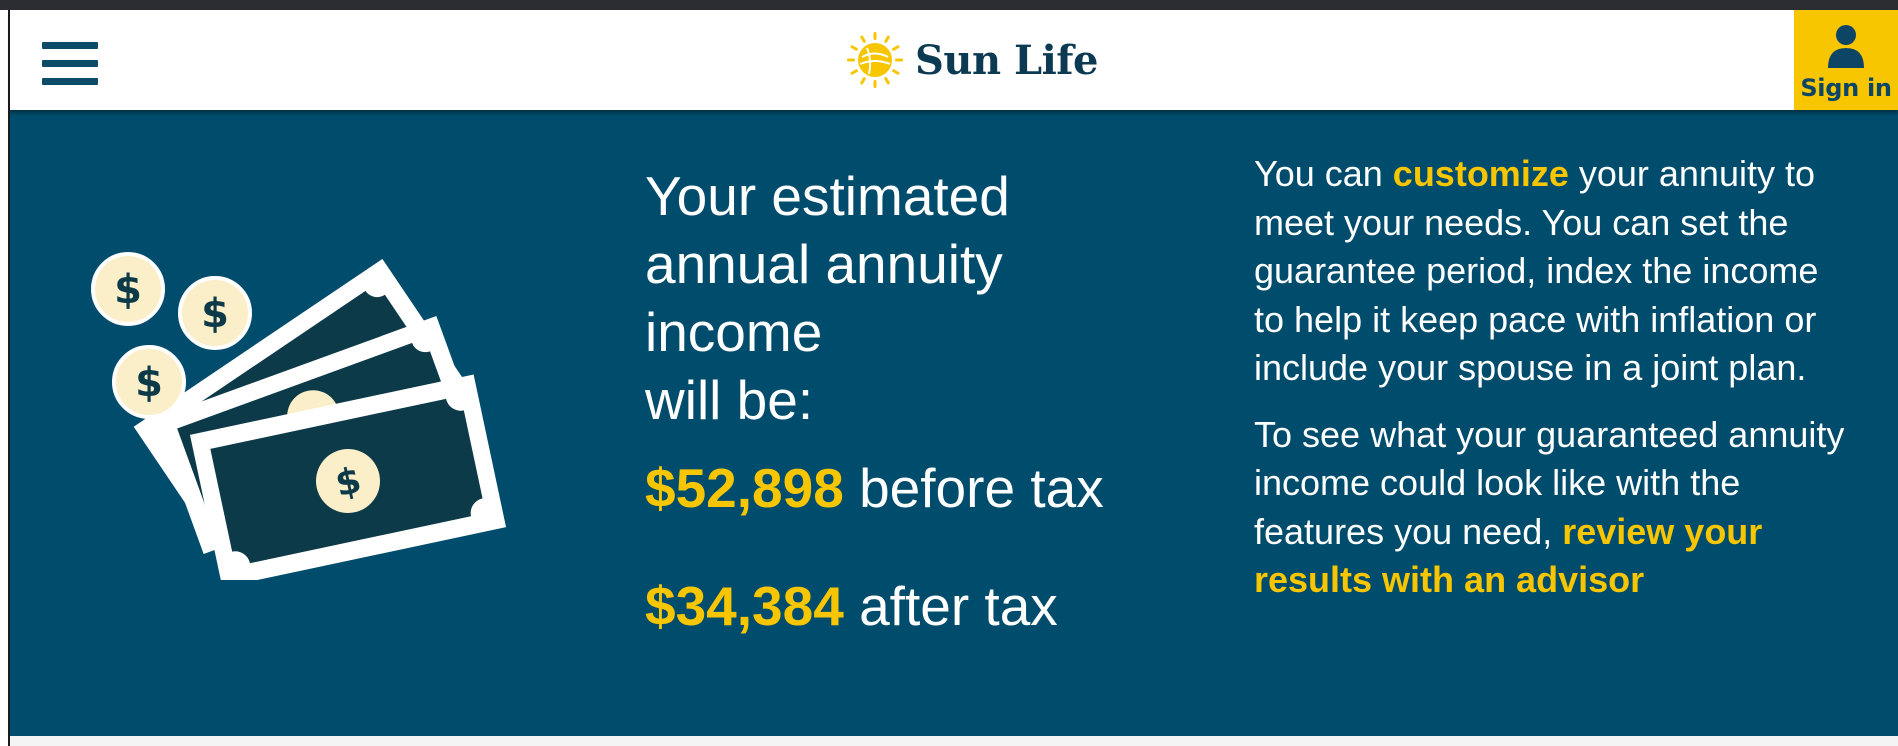 This screenshot has width=1898, height=746. Describe the element at coordinates (1846, 46) in the screenshot. I see `user-icon` at that location.